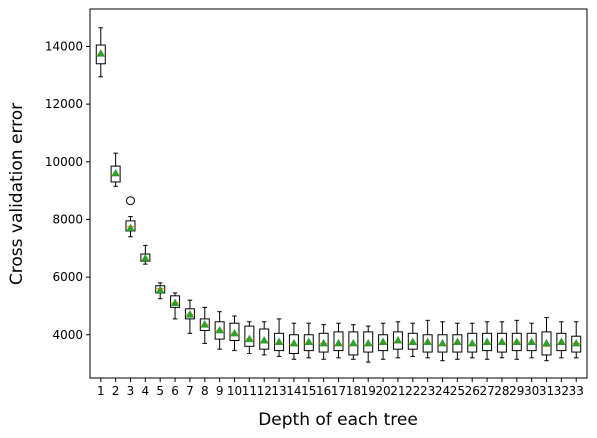 The width and height of the screenshot is (597, 438). I want to click on x-tick-label: 25, so click(457, 391).